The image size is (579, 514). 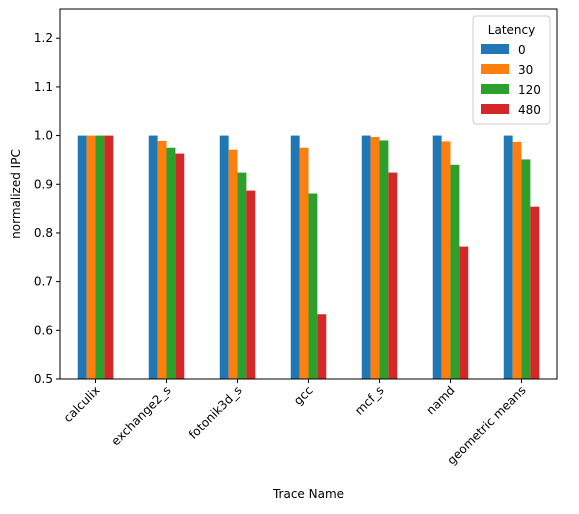 I want to click on bar-480-calculix, so click(x=108, y=257).